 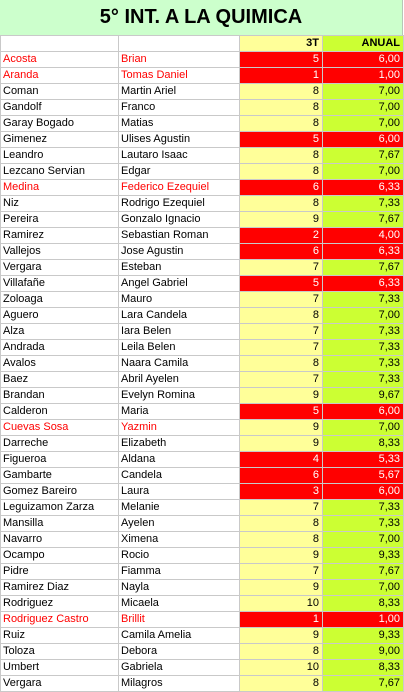 What do you see at coordinates (179, 203) in the screenshot?
I see `nombre-cell: Rodrigo Ezequiel` at bounding box center [179, 203].